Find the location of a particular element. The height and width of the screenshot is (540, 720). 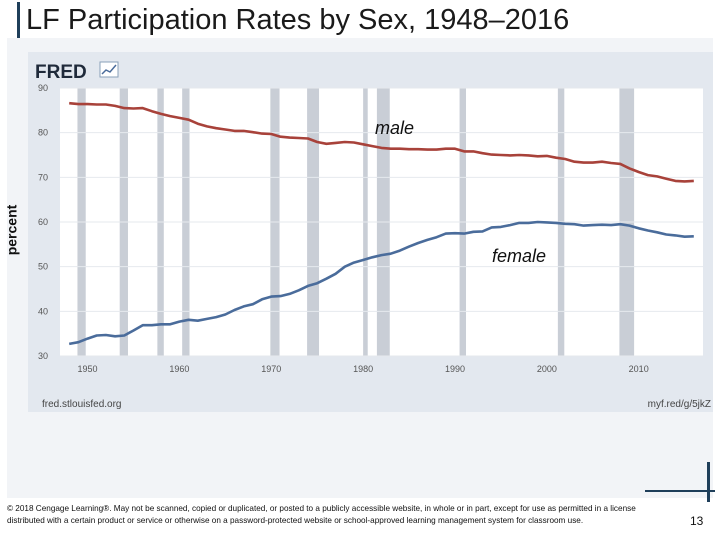

y-tick-labels: 30 40 50 60 70 80 90 is located at coordinates (43, 222).